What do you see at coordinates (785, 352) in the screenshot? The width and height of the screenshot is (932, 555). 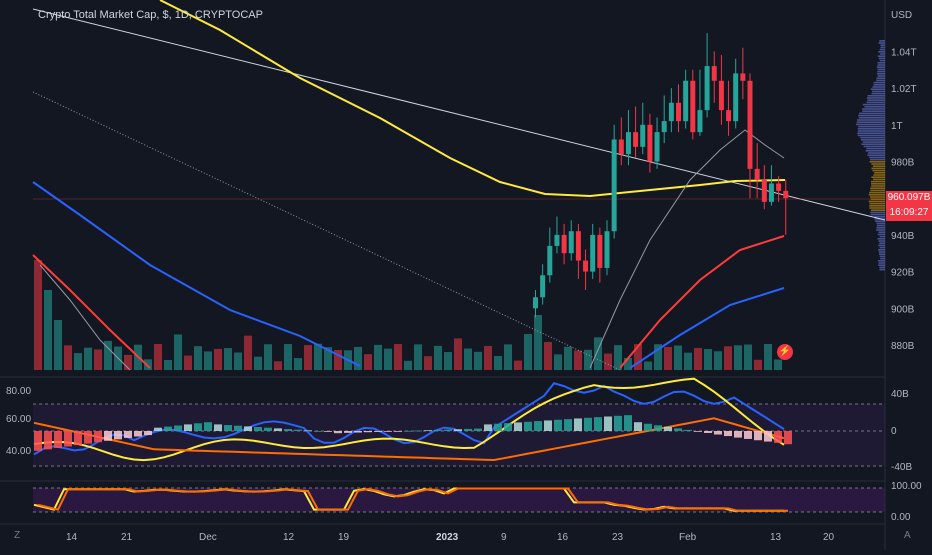 I see `flash-icon: ⚡` at bounding box center [785, 352].